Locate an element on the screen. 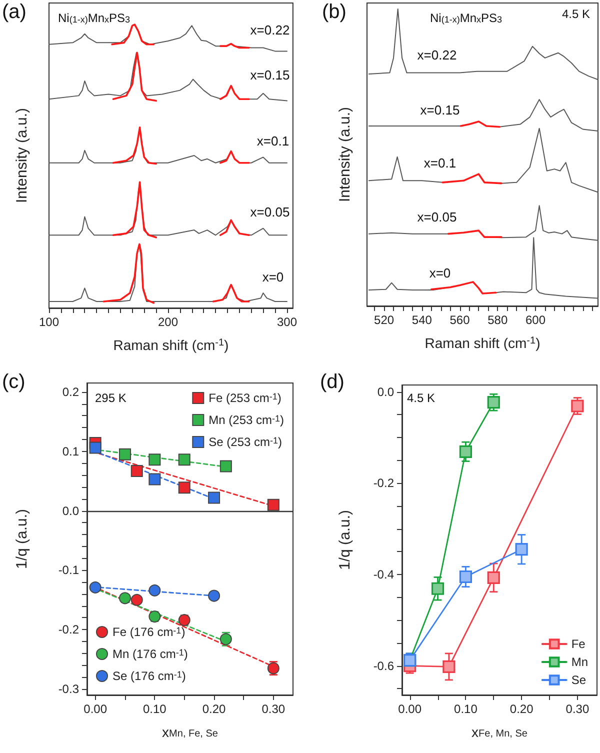 Image resolution: width=600 pixels, height=753 pixels. y-tick-label: -0.6 is located at coordinates (383, 665).